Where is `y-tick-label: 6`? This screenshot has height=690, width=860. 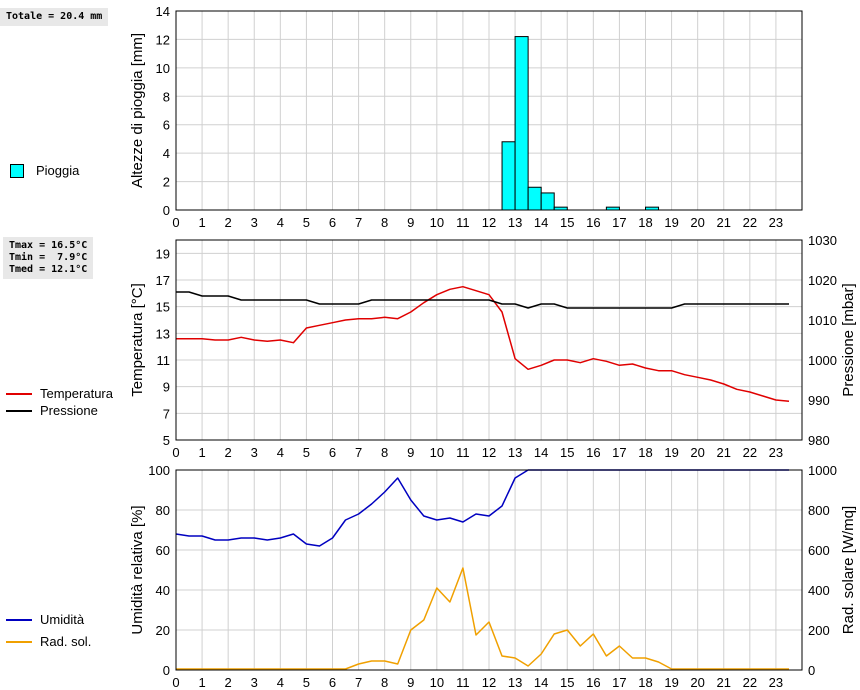 y-tick-label: 6 is located at coordinates (166, 125).